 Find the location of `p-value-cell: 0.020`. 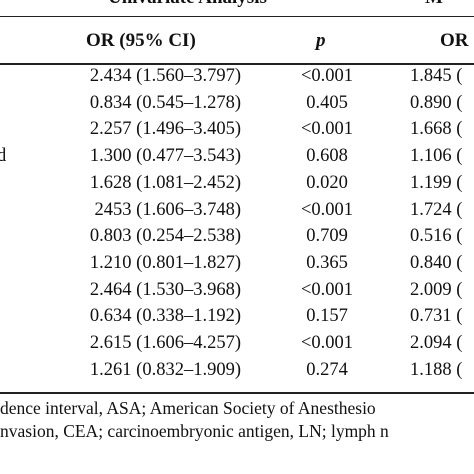

p-value-cell: 0.020 is located at coordinates (327, 182).